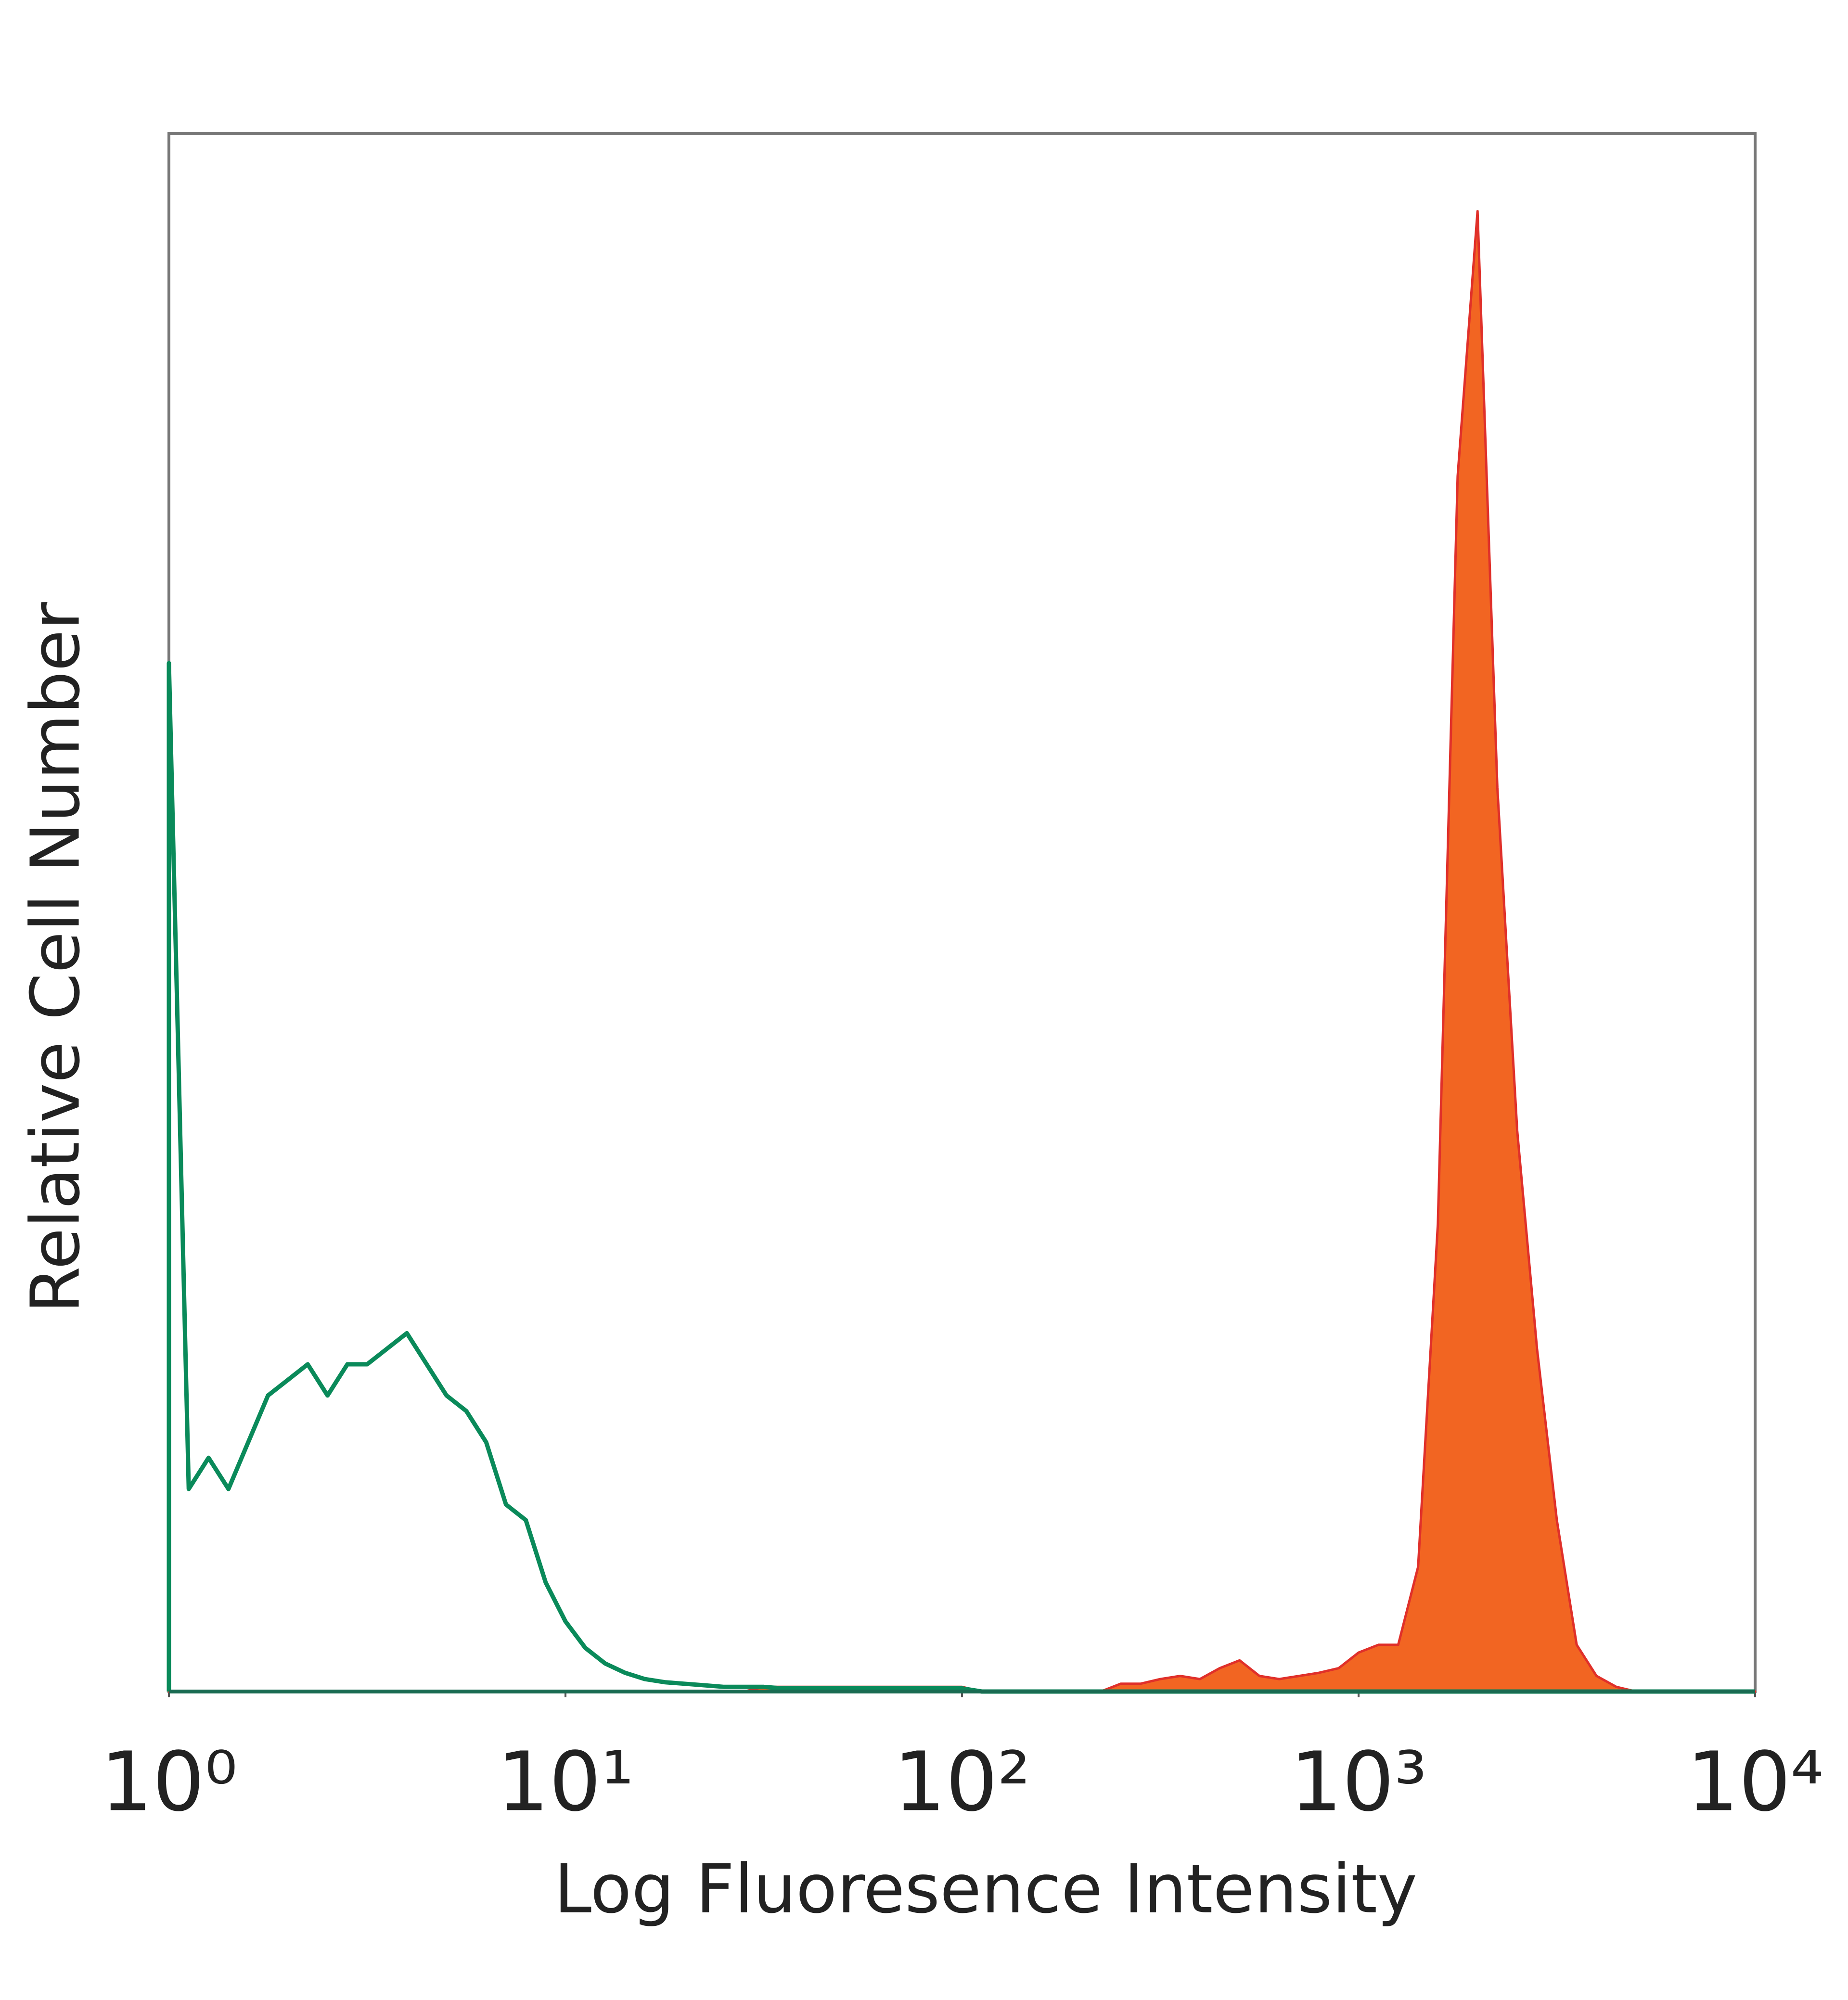 The height and width of the screenshot is (2000, 1848). I want to click on x-tick-label: 10⁴, so click(1755, 1782).